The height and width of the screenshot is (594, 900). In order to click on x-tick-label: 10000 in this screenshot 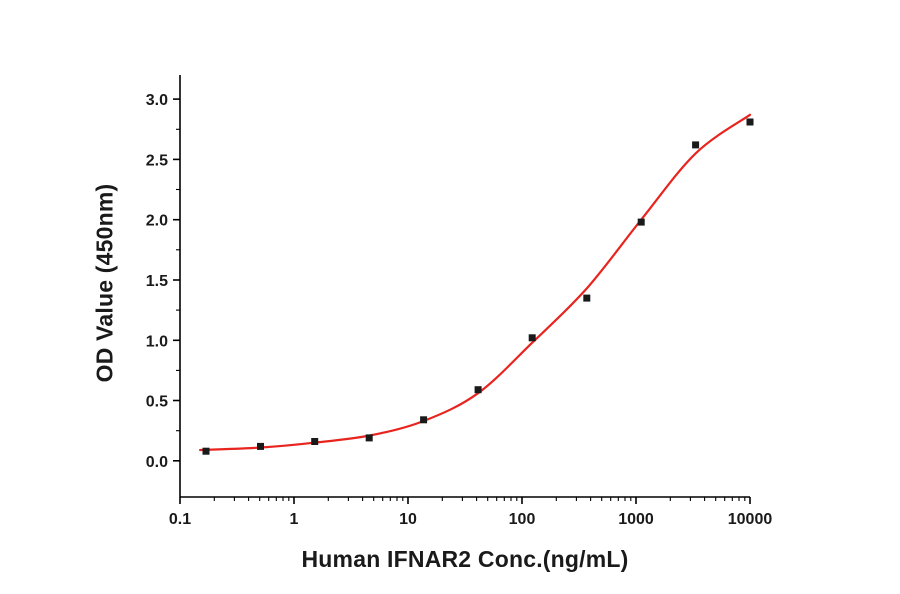, I will do `click(750, 519)`.